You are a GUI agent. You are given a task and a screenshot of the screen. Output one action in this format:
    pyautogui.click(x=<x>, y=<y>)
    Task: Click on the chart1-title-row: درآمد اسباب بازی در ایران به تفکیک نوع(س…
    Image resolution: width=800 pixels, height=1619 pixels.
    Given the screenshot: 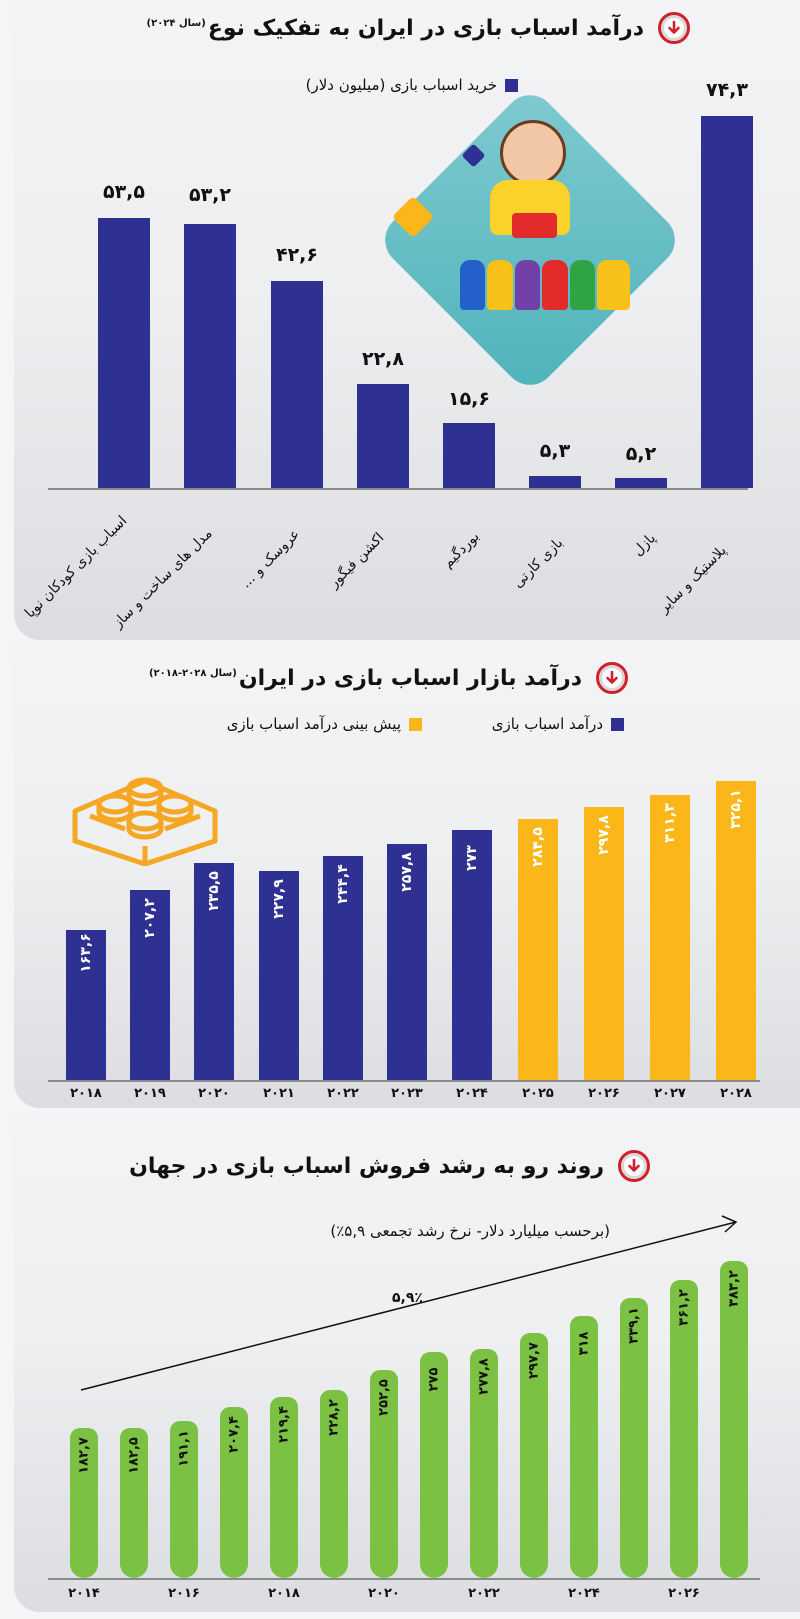 What is the action you would take?
    pyautogui.click(x=418, y=28)
    